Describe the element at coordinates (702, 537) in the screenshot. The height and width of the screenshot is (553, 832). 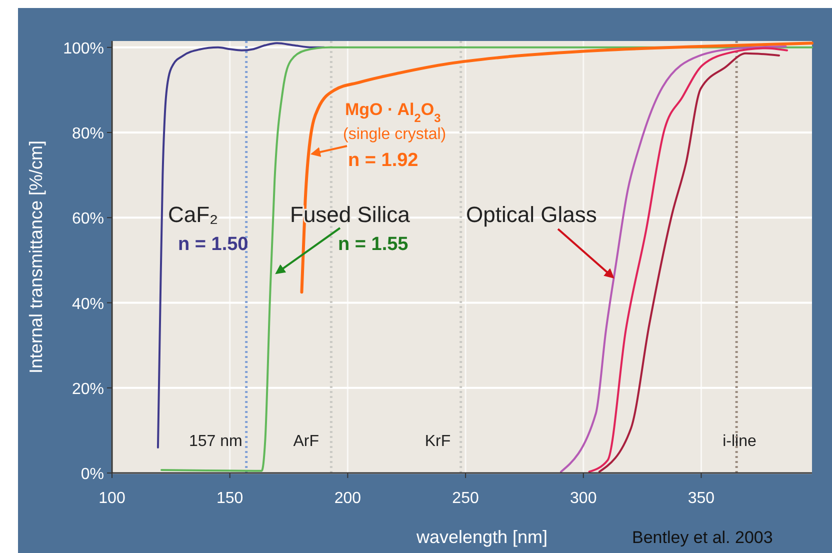
I see `text: Bentley et al. 2003` at that location.